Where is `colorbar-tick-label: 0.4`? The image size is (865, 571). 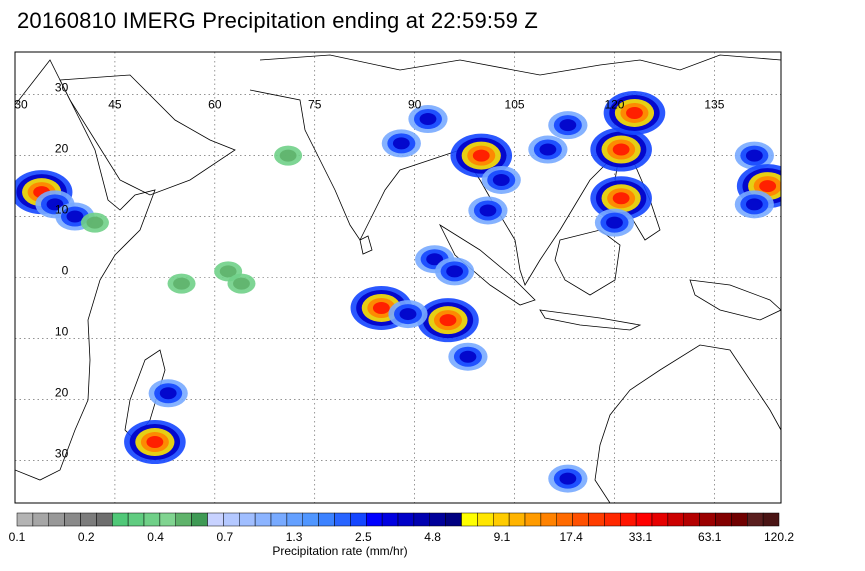 colorbar-tick-label: 0.4 is located at coordinates (155, 537).